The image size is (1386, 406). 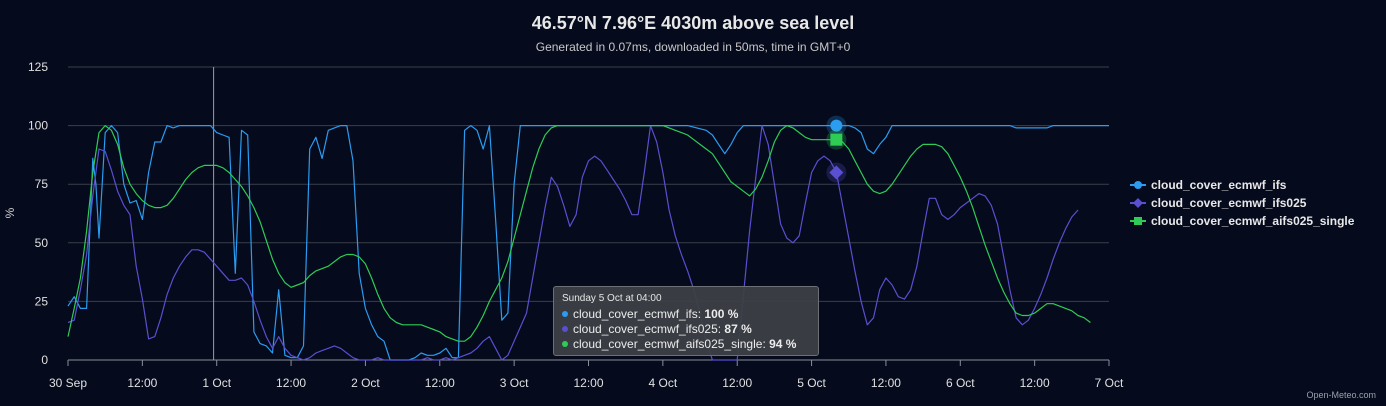 What do you see at coordinates (44, 360) in the screenshot?
I see `y-tick-label-0: 0` at bounding box center [44, 360].